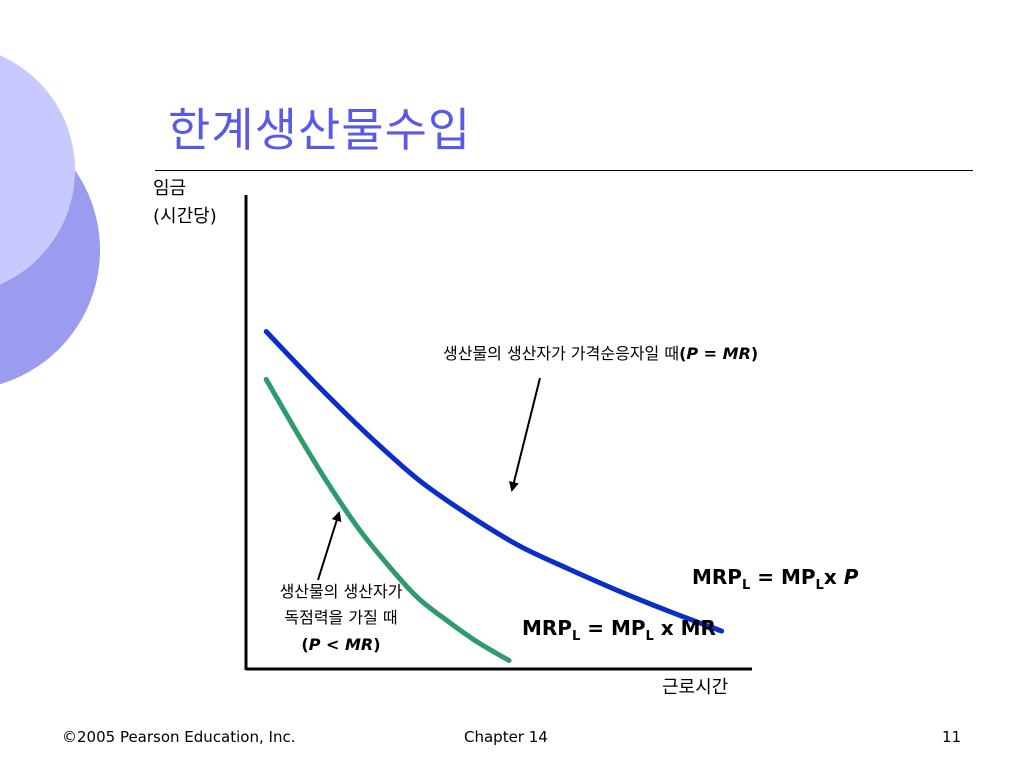 This screenshot has height=768, width=1024. What do you see at coordinates (564, 170) in the screenshot?
I see `title-divider` at bounding box center [564, 170].